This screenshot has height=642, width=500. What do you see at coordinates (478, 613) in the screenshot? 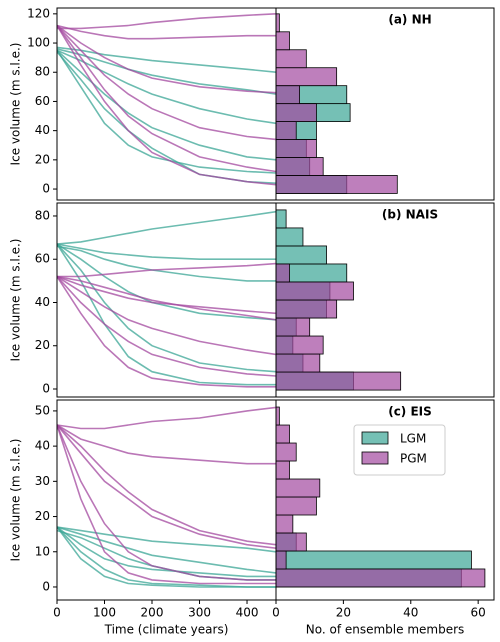
I see `x-tick-label: 60` at bounding box center [478, 613].